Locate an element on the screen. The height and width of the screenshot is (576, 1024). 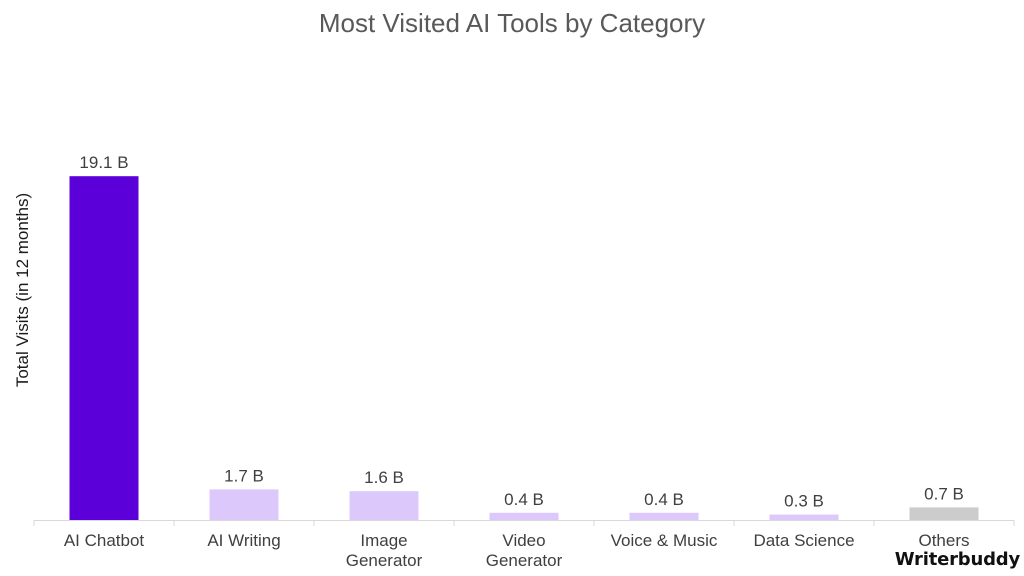
x-tick-label: Data Science is located at coordinates (803, 540).